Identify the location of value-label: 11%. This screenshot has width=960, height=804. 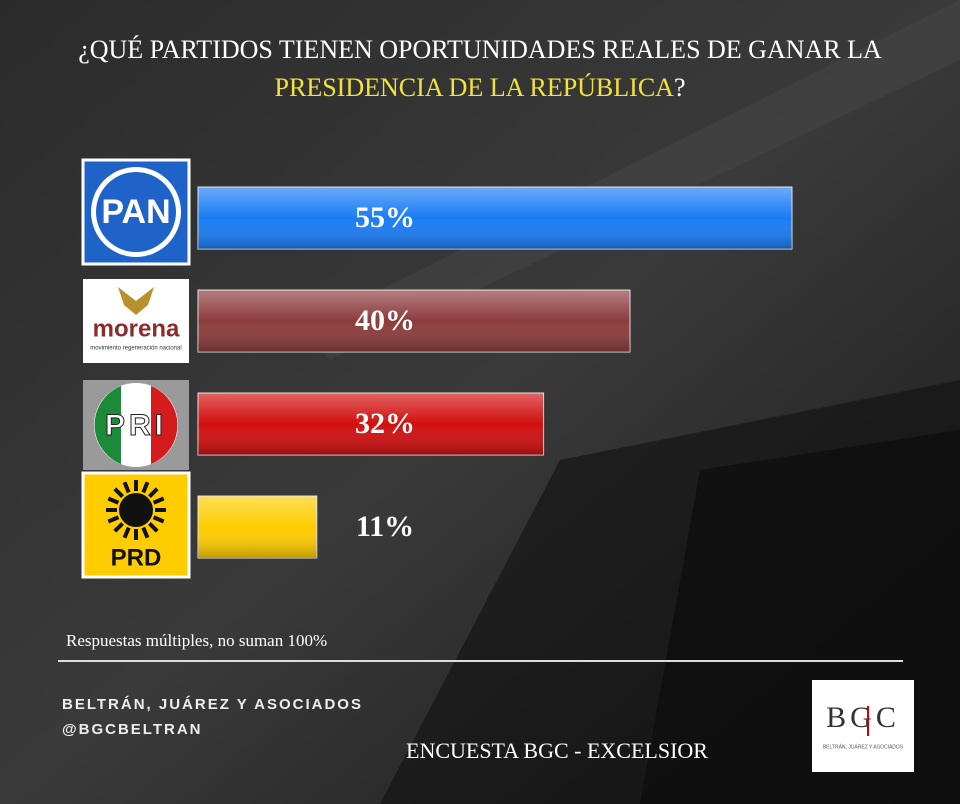
(385, 526).